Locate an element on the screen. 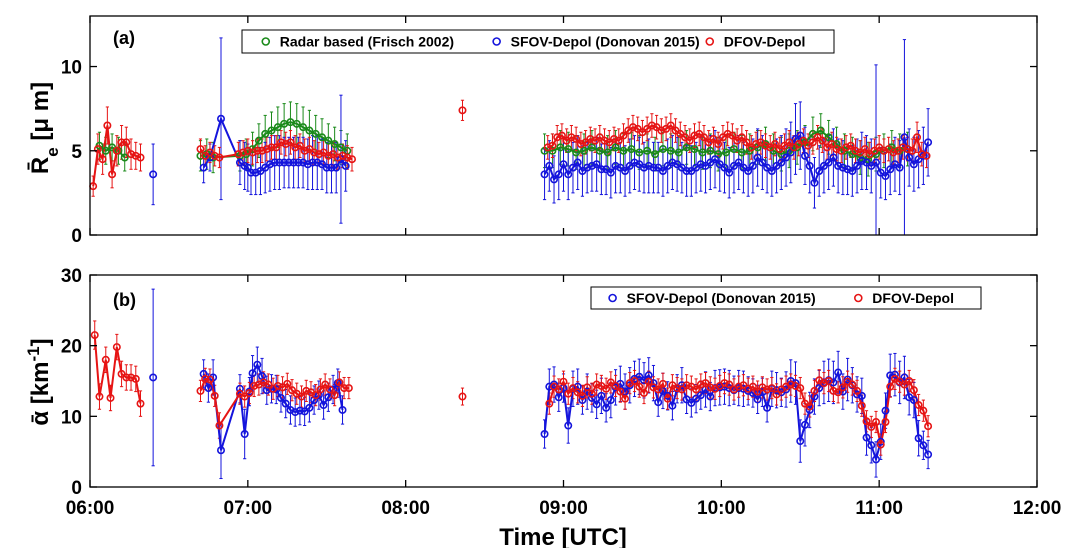  series-line-dfov-depol is located at coordinates (274, 403).